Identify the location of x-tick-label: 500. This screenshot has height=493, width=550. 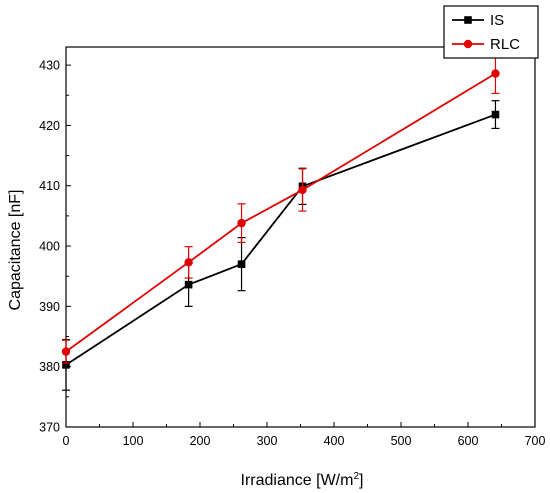
(401, 441).